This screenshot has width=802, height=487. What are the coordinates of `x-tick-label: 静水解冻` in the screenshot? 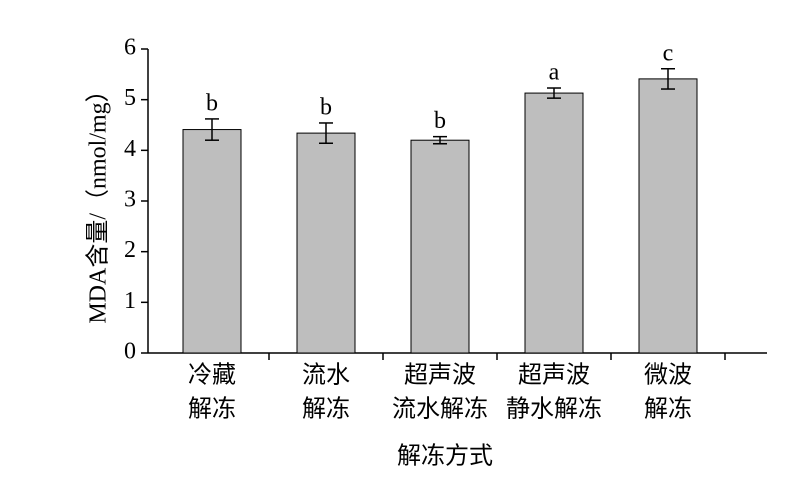 It's located at (554, 409).